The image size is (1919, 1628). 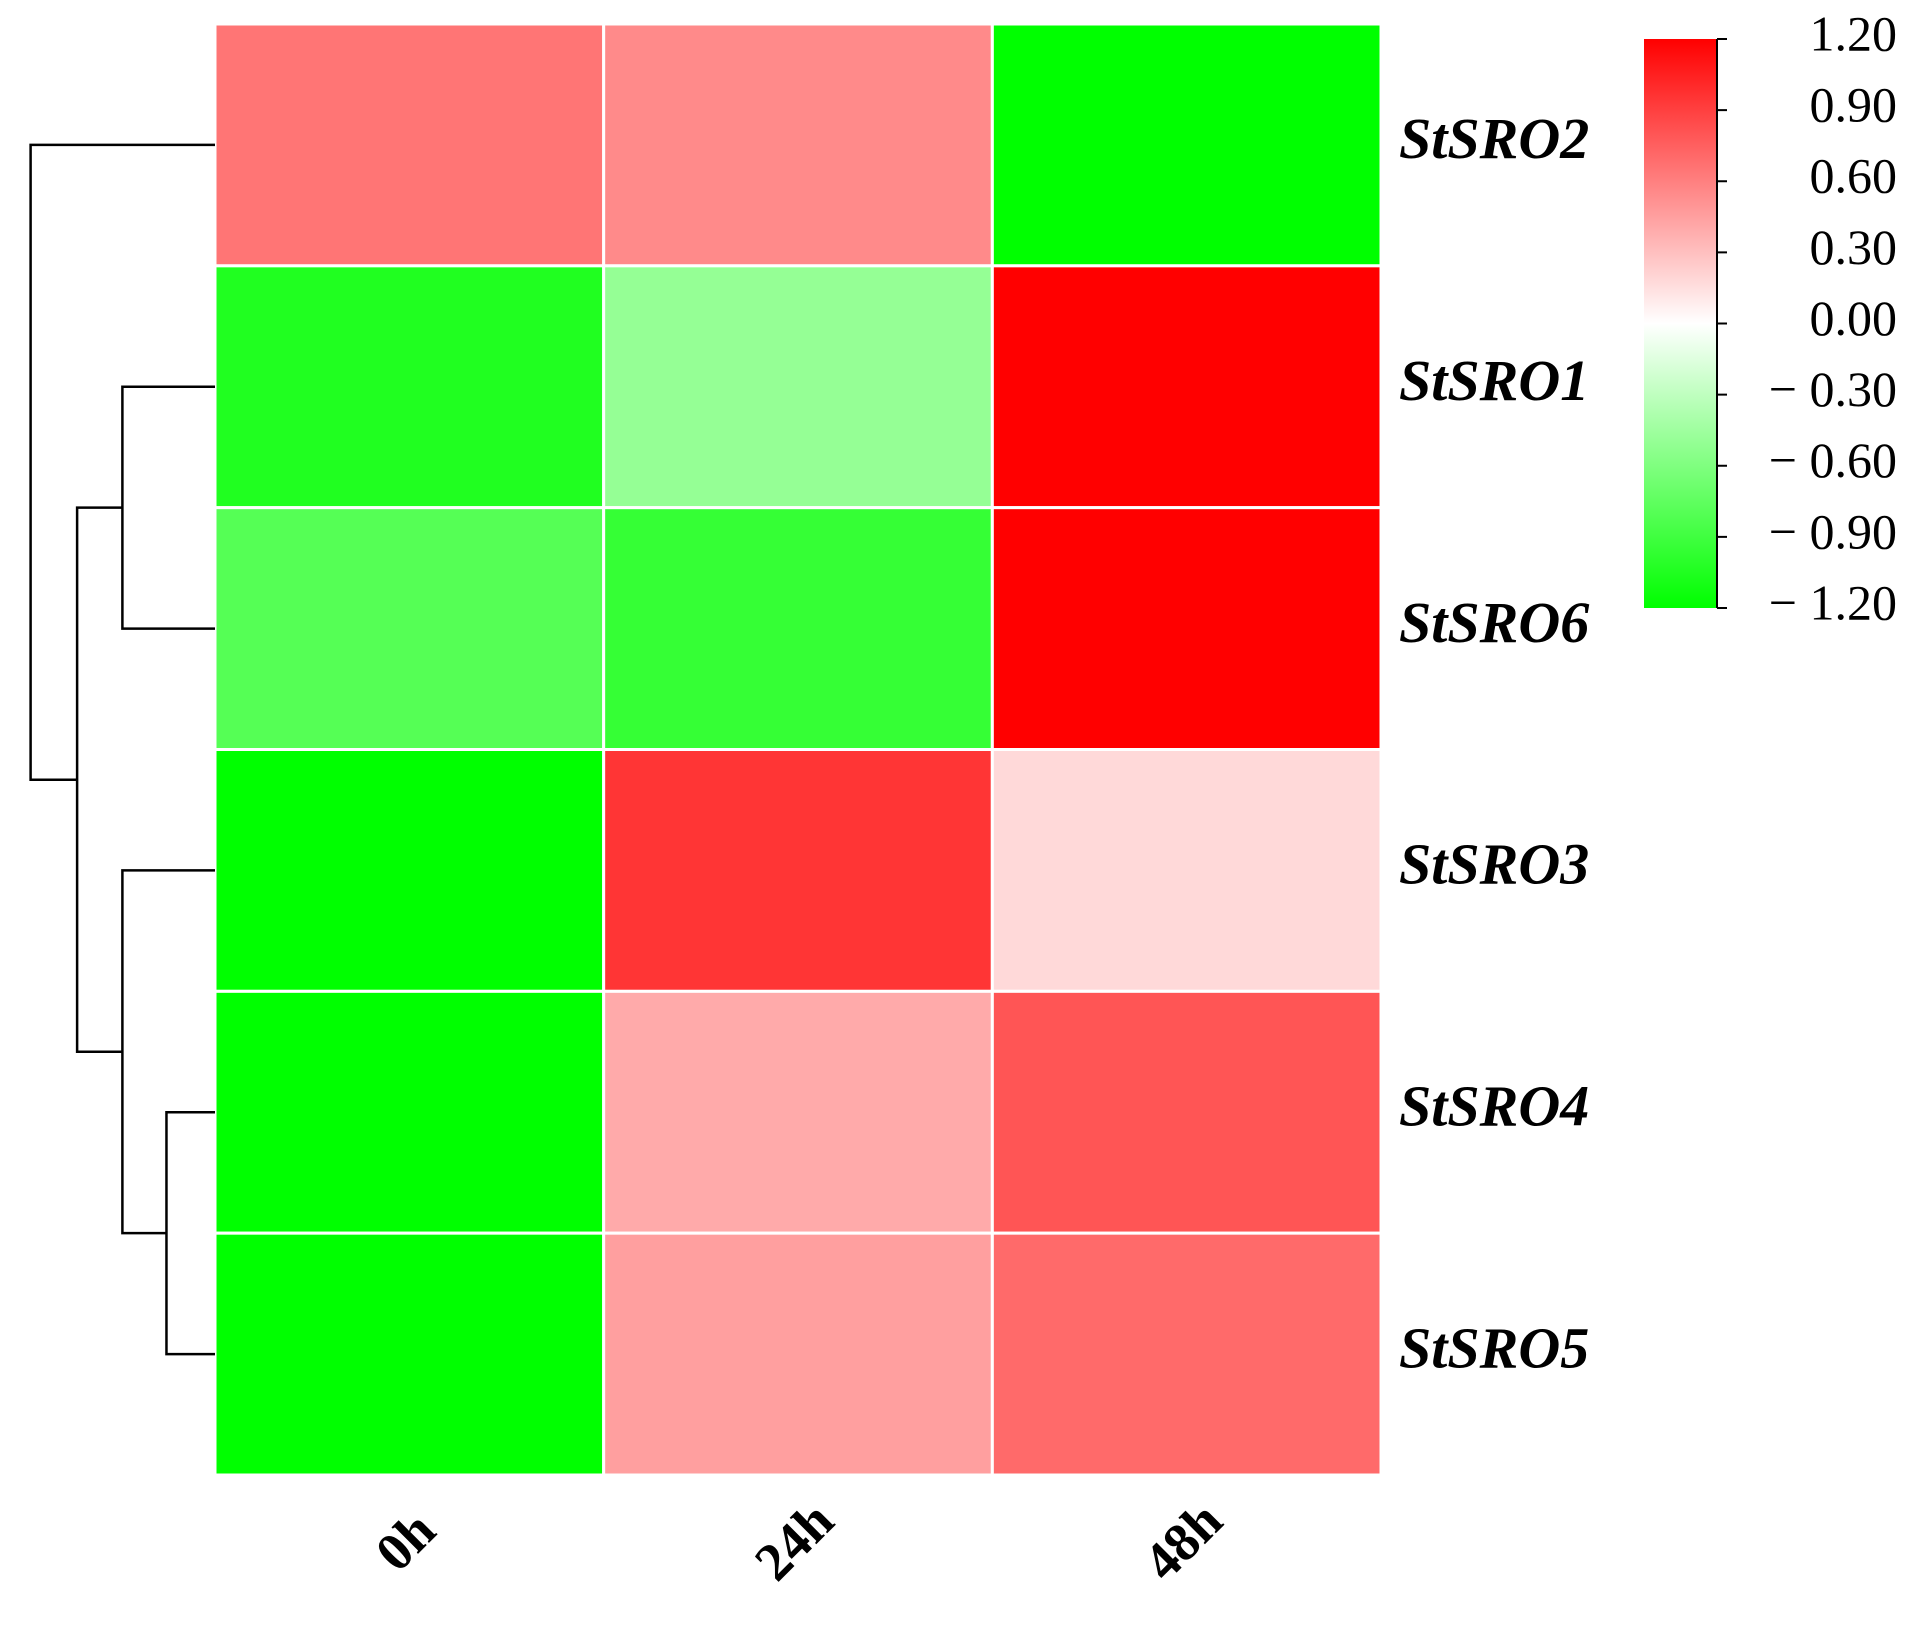 What do you see at coordinates (1183, 1541) in the screenshot?
I see `column-label: 48h` at bounding box center [1183, 1541].